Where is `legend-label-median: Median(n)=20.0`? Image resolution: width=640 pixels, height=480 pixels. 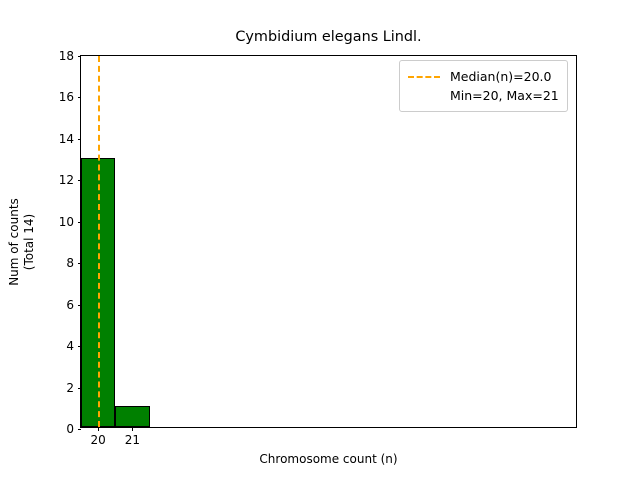 legend-label-median: Median(n)=20.0 is located at coordinates (501, 76).